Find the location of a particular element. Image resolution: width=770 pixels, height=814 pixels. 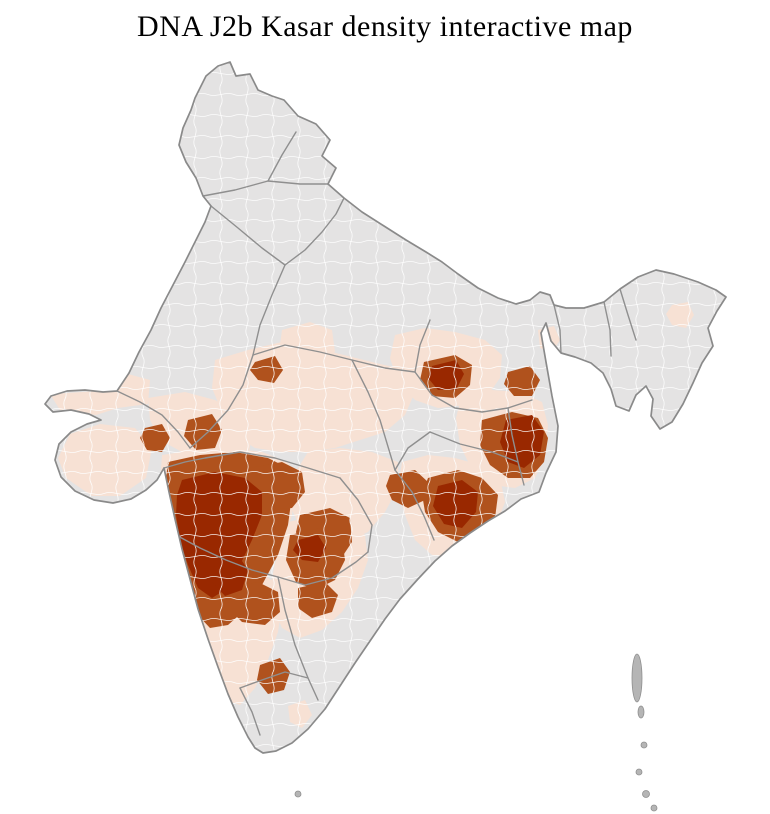

andaman-nicobar-islands is located at coordinates (476, 732).